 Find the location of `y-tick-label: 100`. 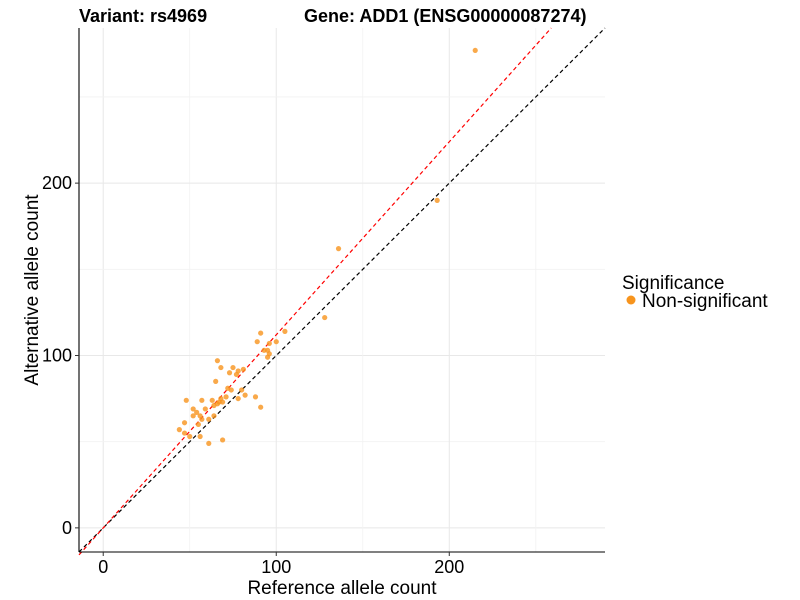

y-tick-label: 100 is located at coordinates (57, 356).